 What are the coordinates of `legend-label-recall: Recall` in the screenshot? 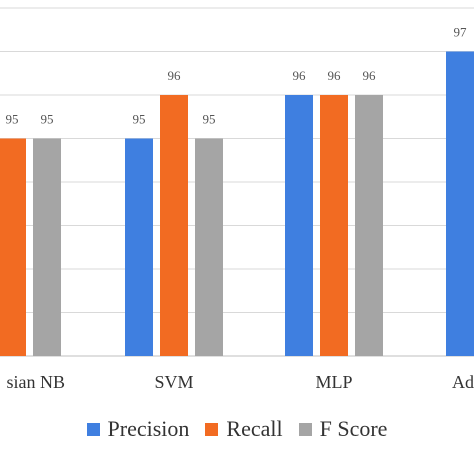 It's located at (254, 428).